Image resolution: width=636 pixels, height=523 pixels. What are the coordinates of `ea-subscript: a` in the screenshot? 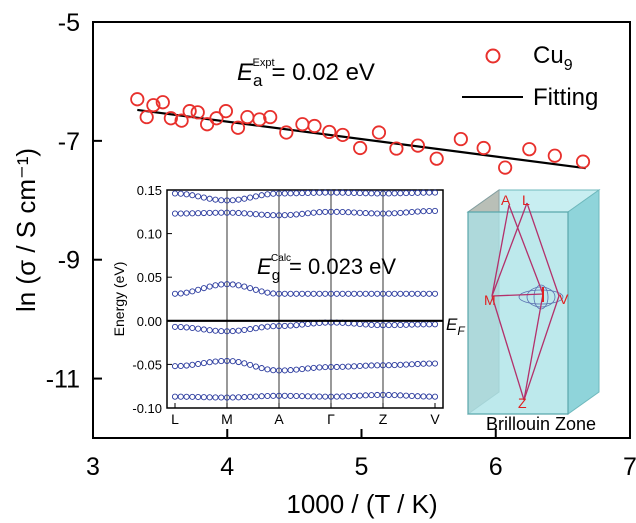 It's located at (258, 80).